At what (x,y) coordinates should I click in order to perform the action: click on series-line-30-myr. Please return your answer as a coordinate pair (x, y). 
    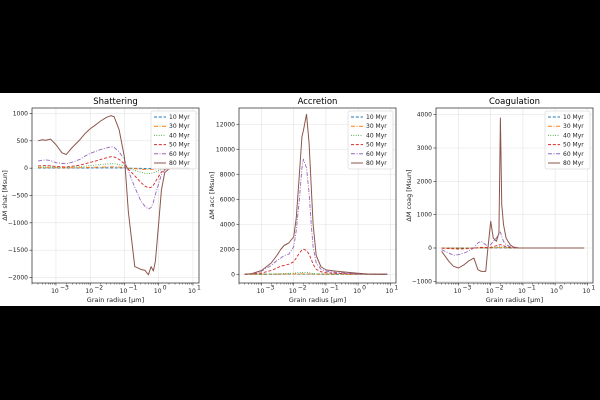
    Looking at the image, I should click on (513, 248).